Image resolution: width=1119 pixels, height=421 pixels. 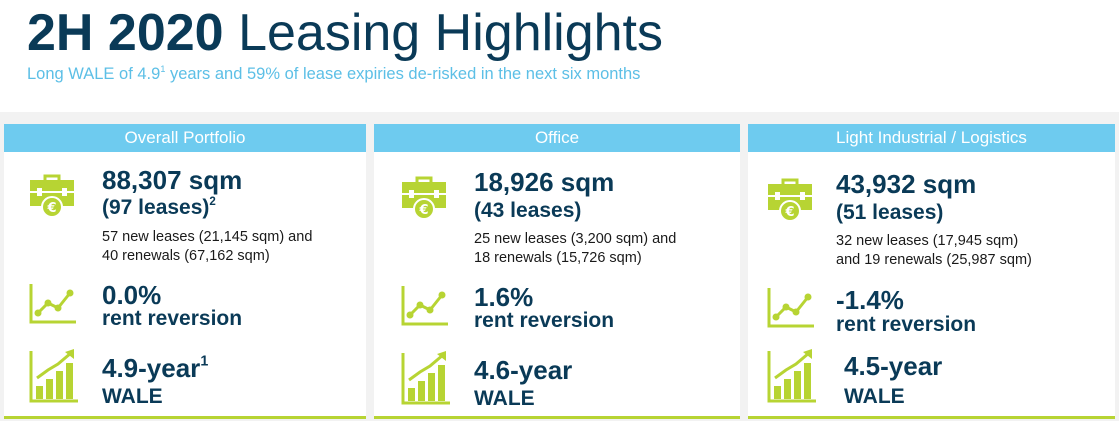 I want to click on lease-detail-line1: 32 new leases (17,945 sqm), so click(x=927, y=241).